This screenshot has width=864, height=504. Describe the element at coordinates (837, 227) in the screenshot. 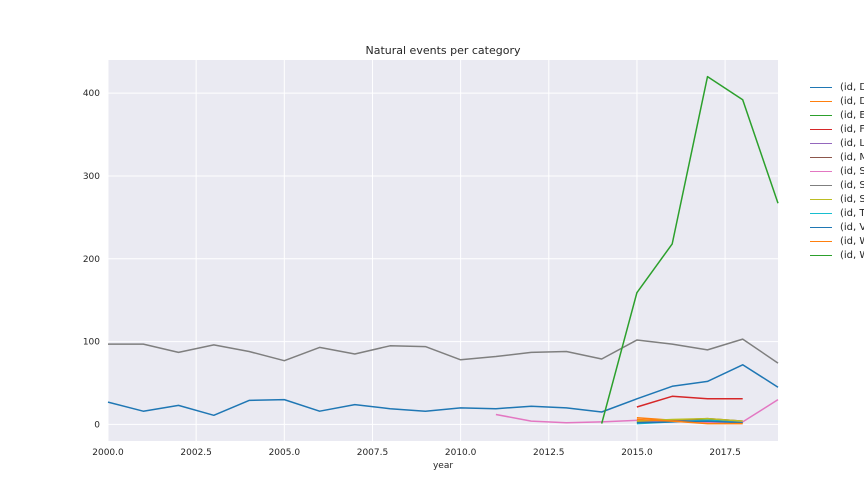

I see `legend-item: (id, V` at that location.